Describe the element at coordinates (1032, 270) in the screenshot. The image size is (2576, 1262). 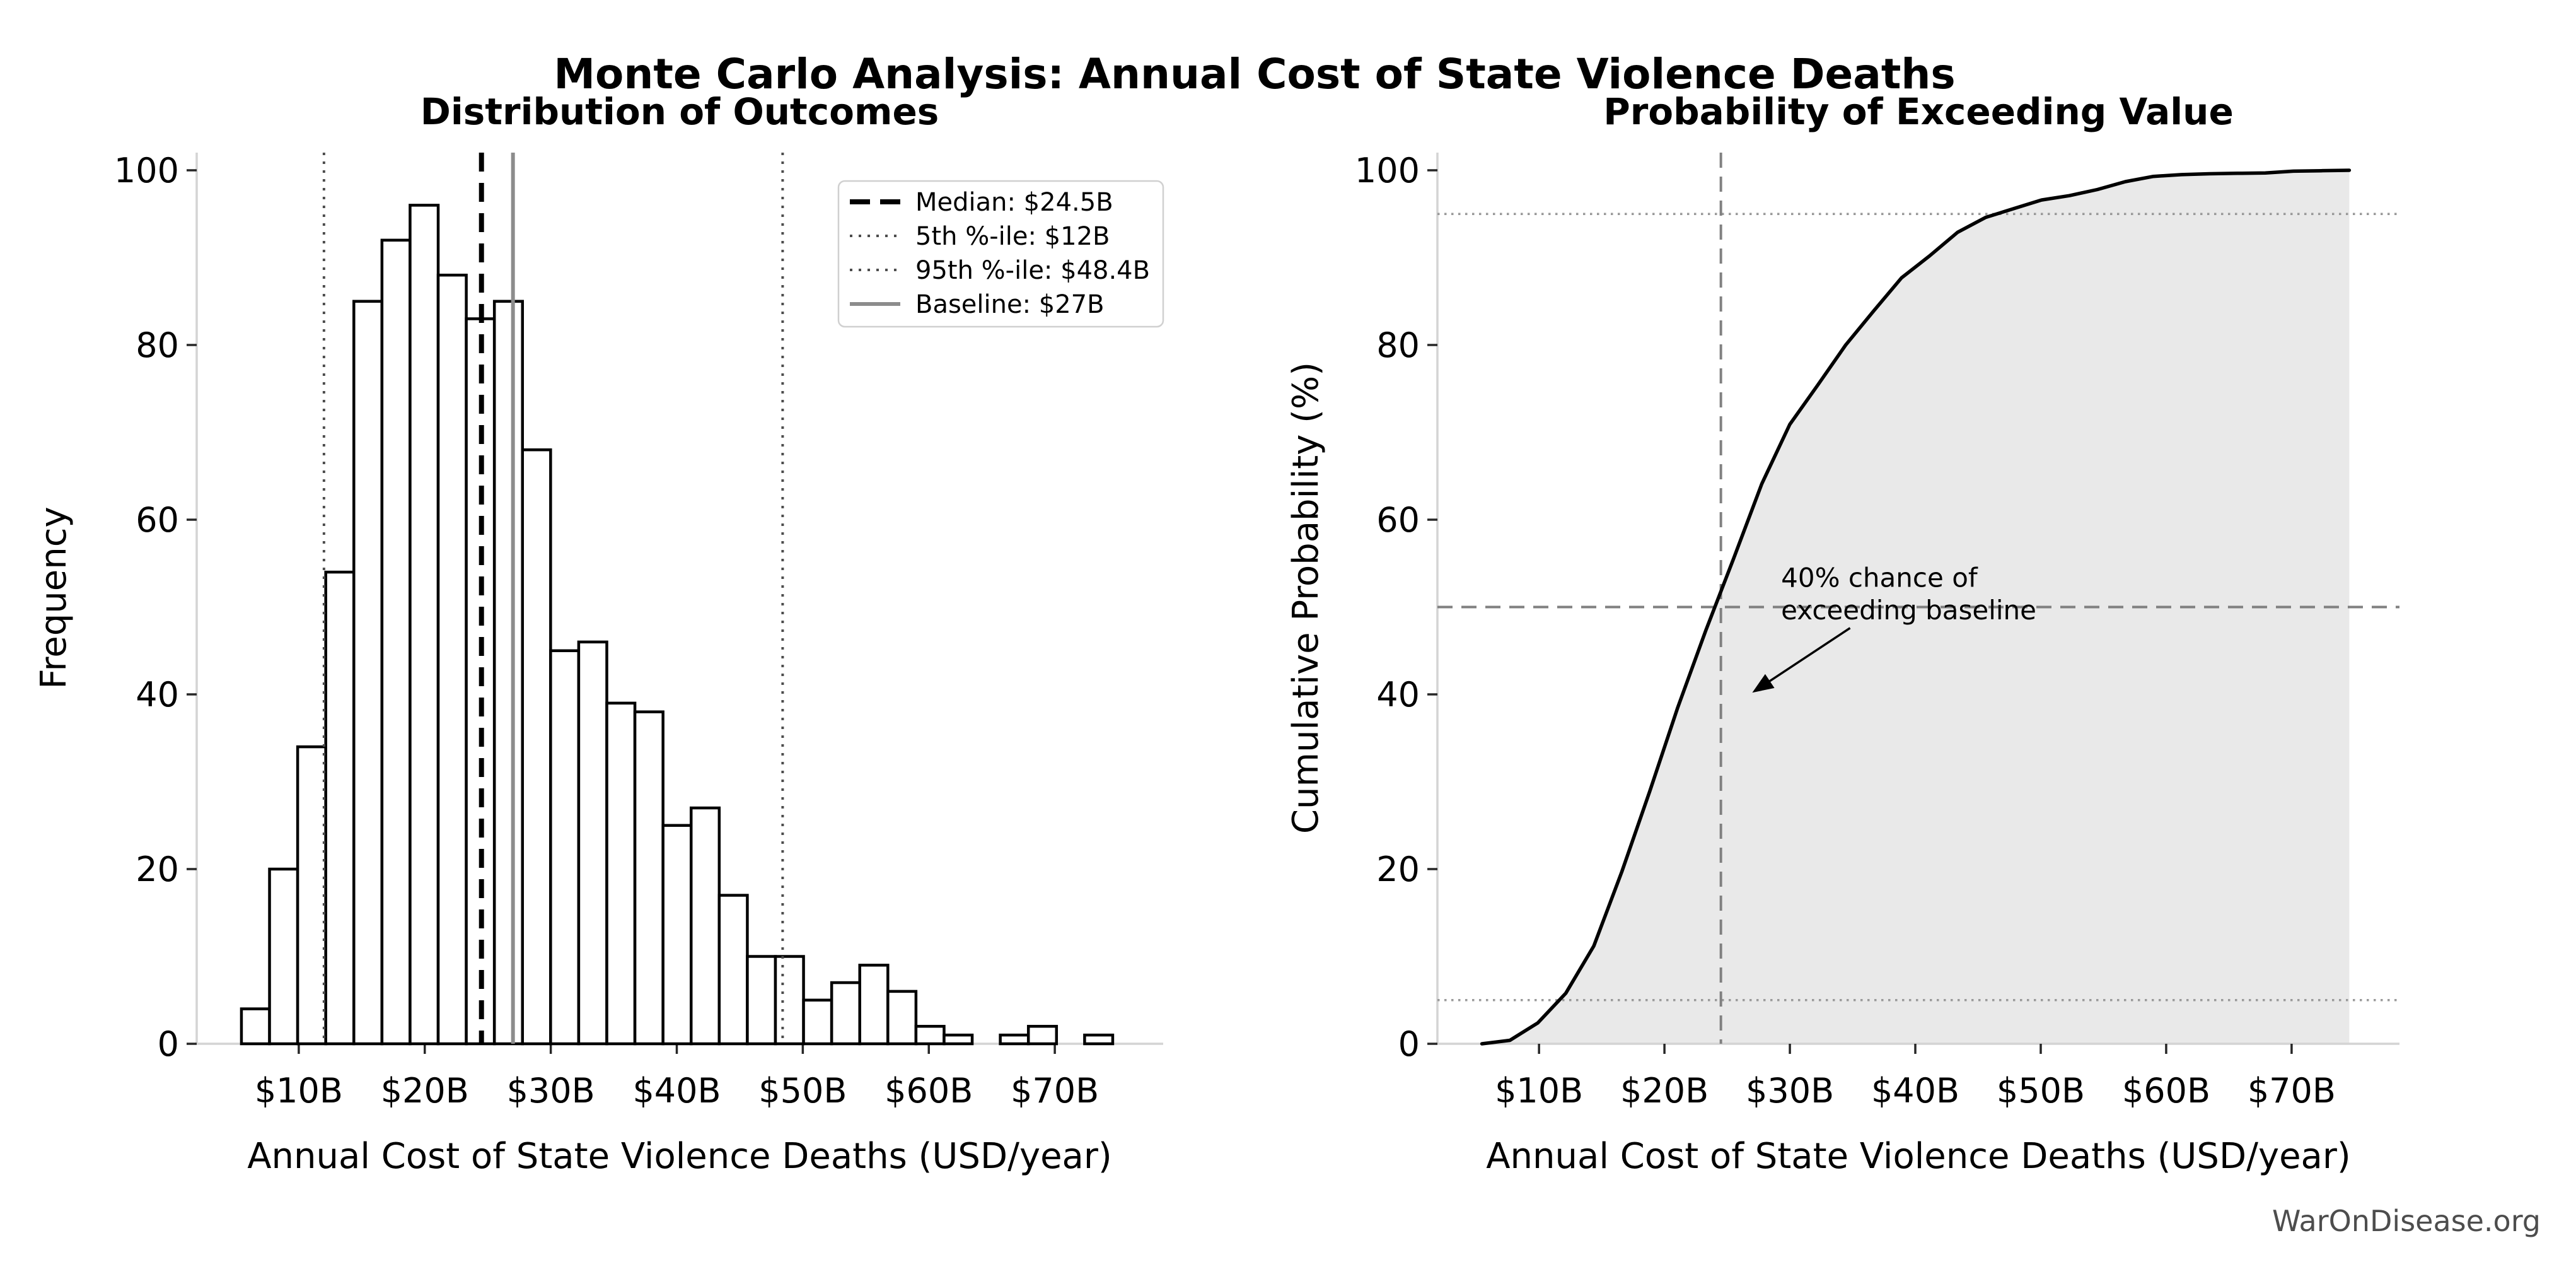
I see `legend-item-label: 95th %-ile: $48.4B` at that location.